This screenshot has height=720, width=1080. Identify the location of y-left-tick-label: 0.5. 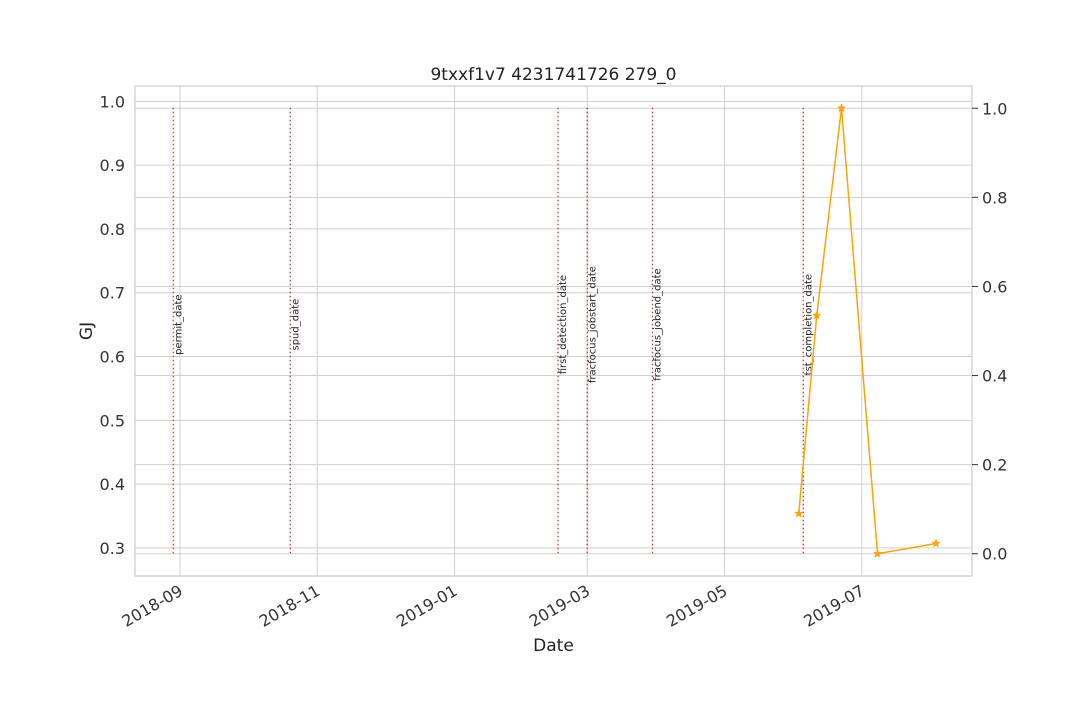
(112, 420).